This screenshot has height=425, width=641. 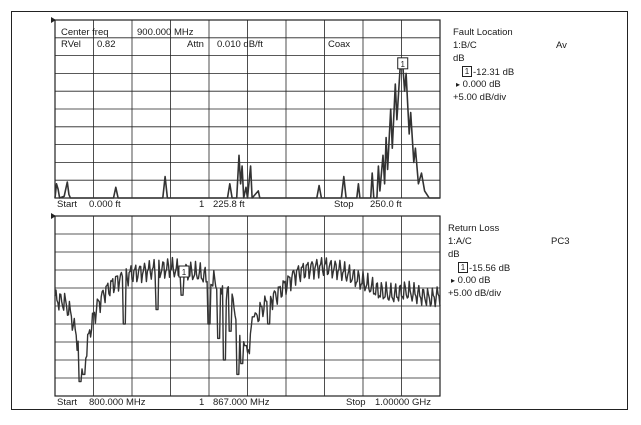 What do you see at coordinates (474, 280) in the screenshot?
I see `bottom-ref-value: 0.00 dB` at bounding box center [474, 280].